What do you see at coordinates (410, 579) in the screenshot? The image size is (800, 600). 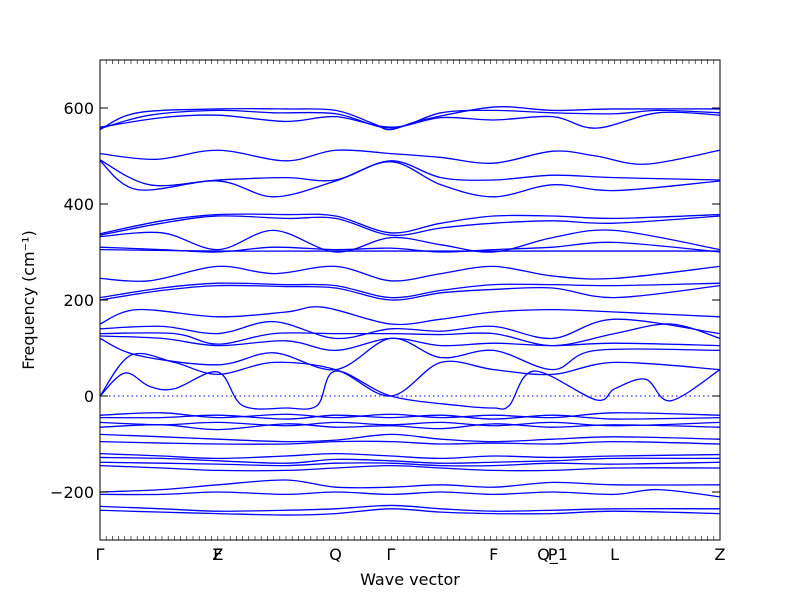 I see `x-axis-label: Wave vector` at bounding box center [410, 579].